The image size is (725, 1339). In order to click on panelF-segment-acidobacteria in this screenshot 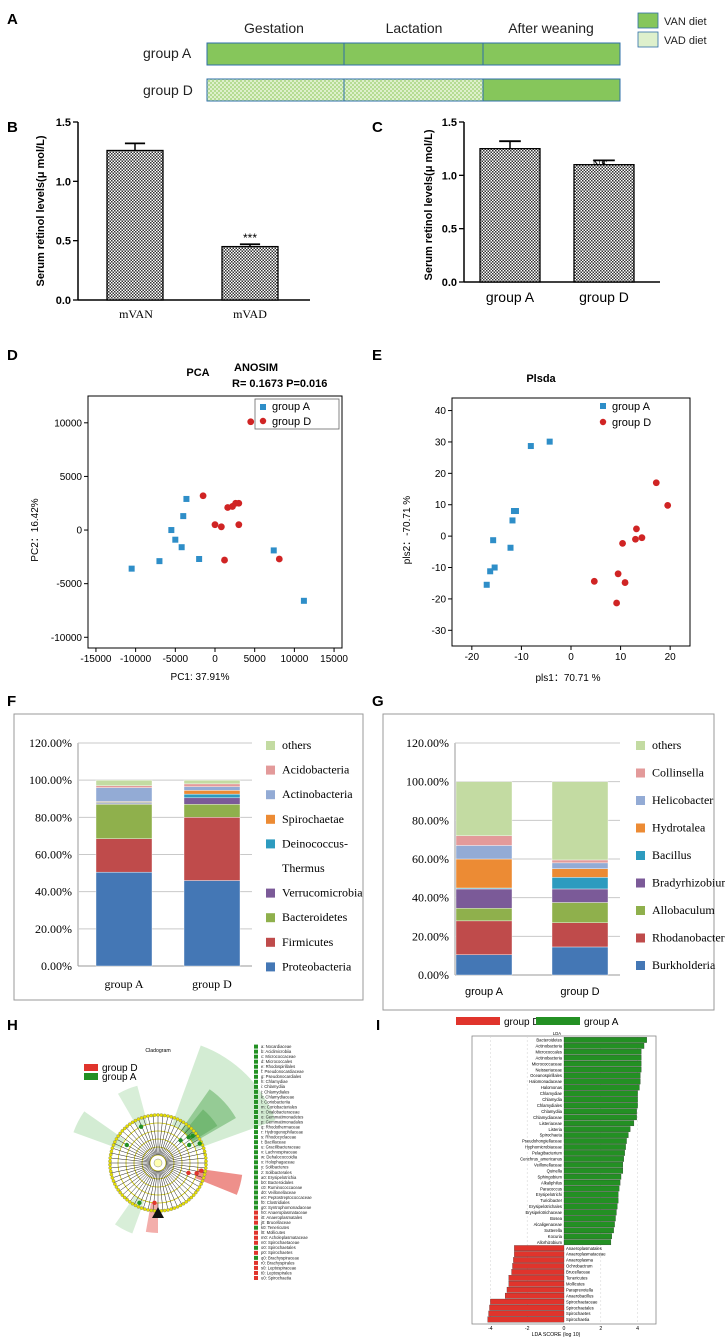, I will do `click(212, 785)`.